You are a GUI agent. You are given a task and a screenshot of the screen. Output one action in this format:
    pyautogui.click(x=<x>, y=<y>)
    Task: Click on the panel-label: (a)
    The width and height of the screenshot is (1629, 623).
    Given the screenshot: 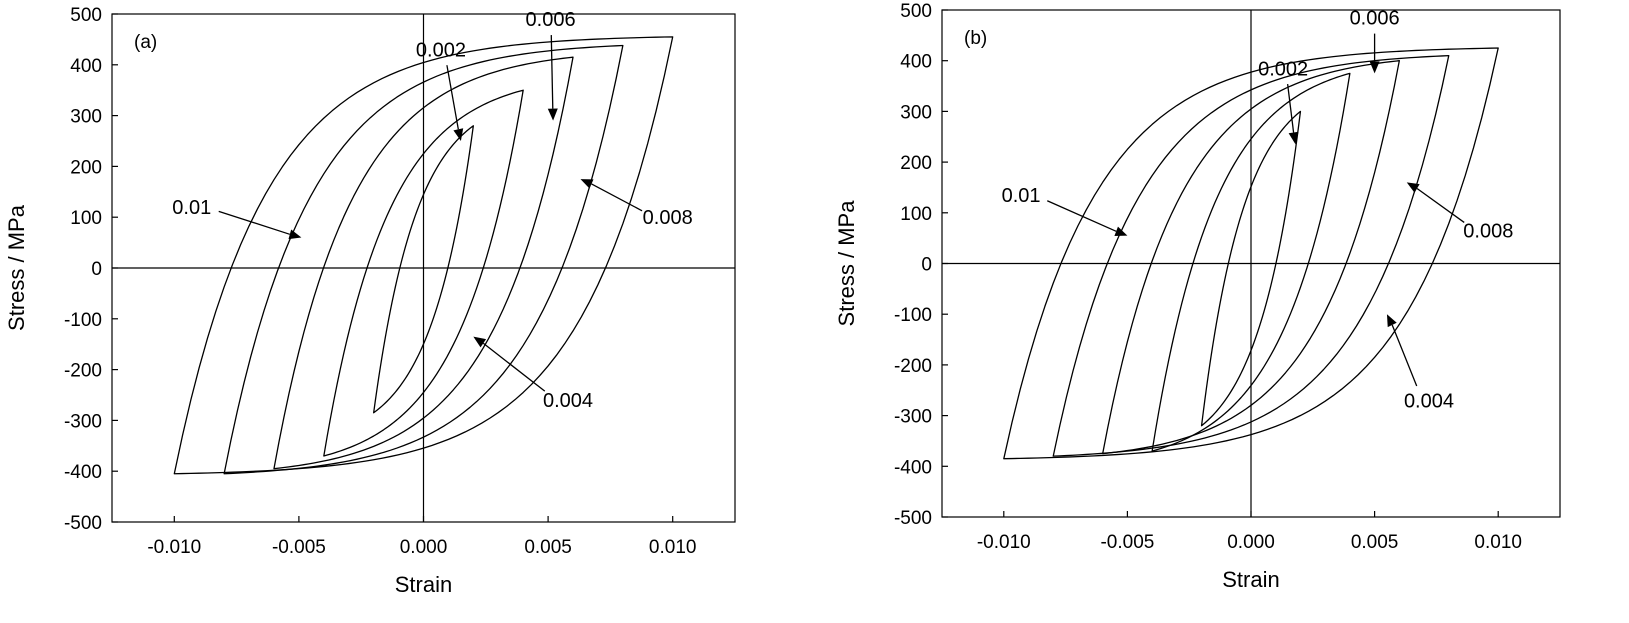 What is the action you would take?
    pyautogui.click(x=145, y=42)
    